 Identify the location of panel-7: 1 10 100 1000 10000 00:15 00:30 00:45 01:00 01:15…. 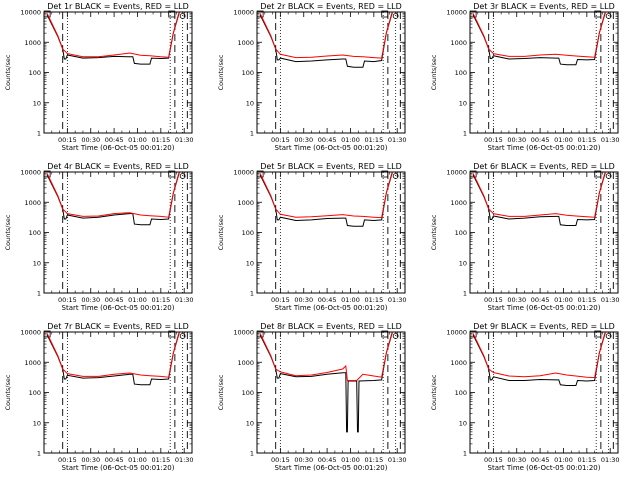
(99, 397).